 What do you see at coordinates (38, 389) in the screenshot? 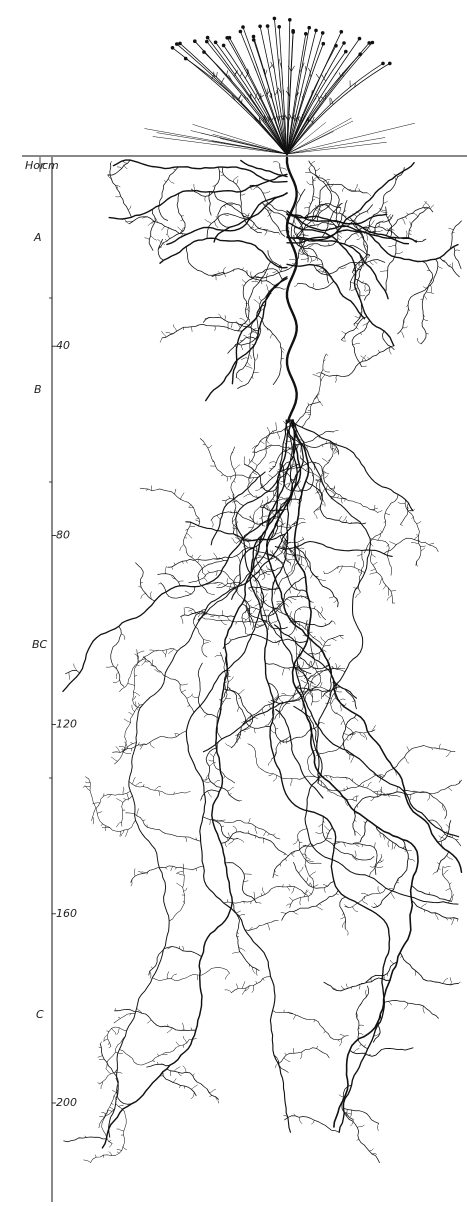
I see `horizon-label: B` at bounding box center [38, 389].